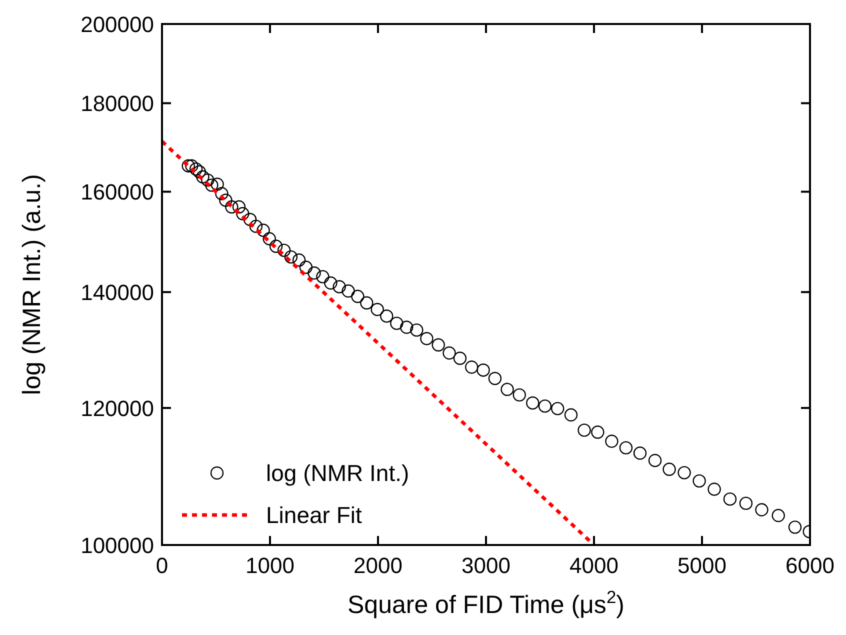  Describe the element at coordinates (117, 103) in the screenshot. I see `y-tick-label: 180000` at that location.